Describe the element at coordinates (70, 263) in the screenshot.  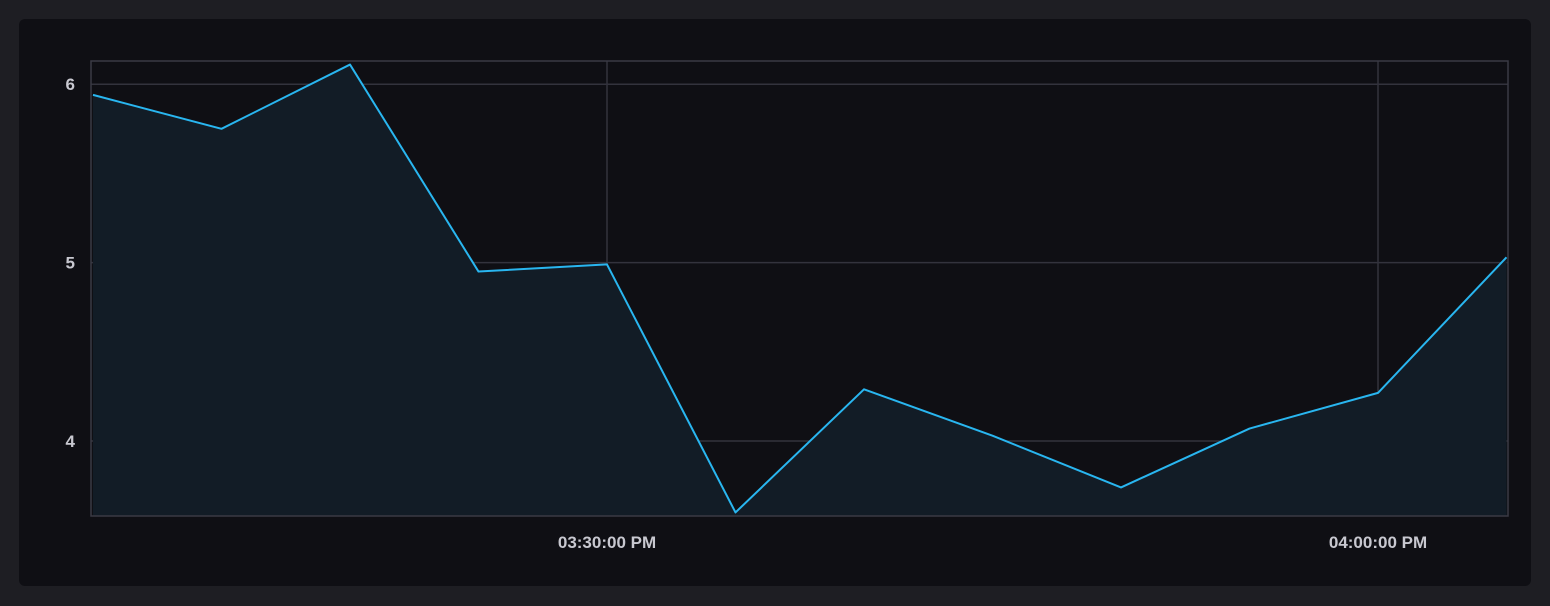
I see `y-tick-label: 5` at that location.